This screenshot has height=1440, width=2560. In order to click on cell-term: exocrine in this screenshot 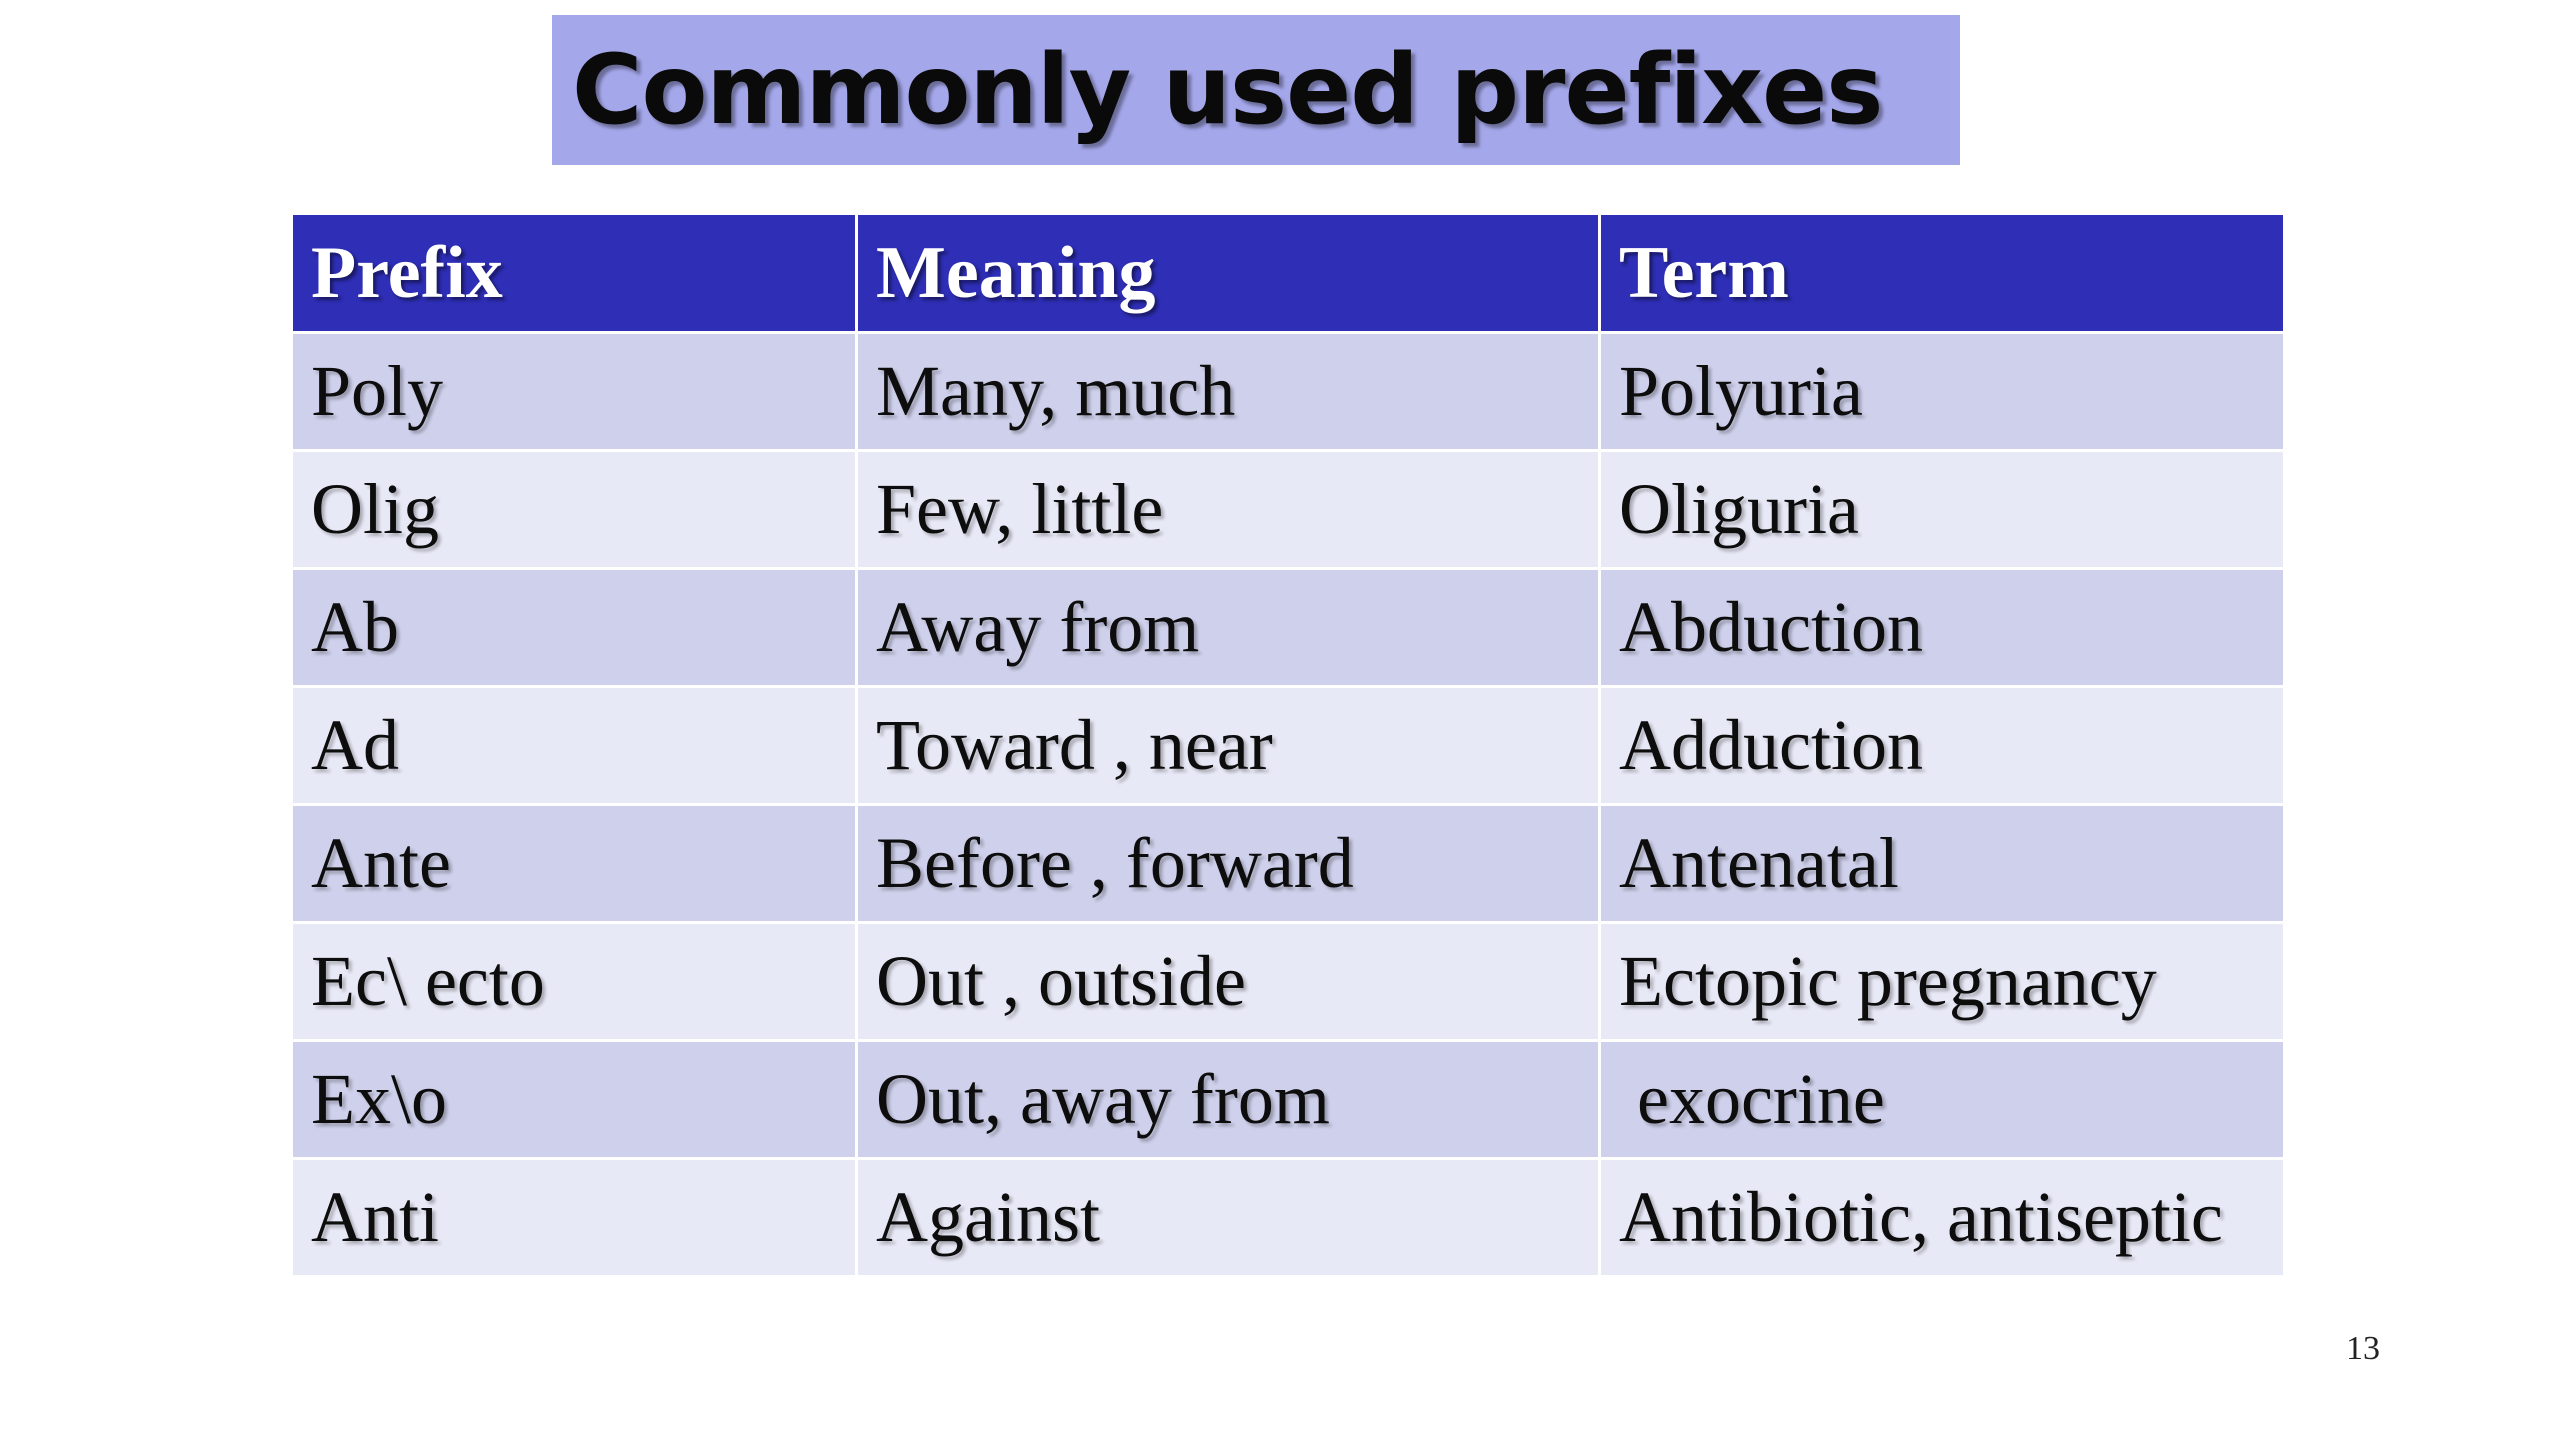, I will do `click(1942, 1099)`.